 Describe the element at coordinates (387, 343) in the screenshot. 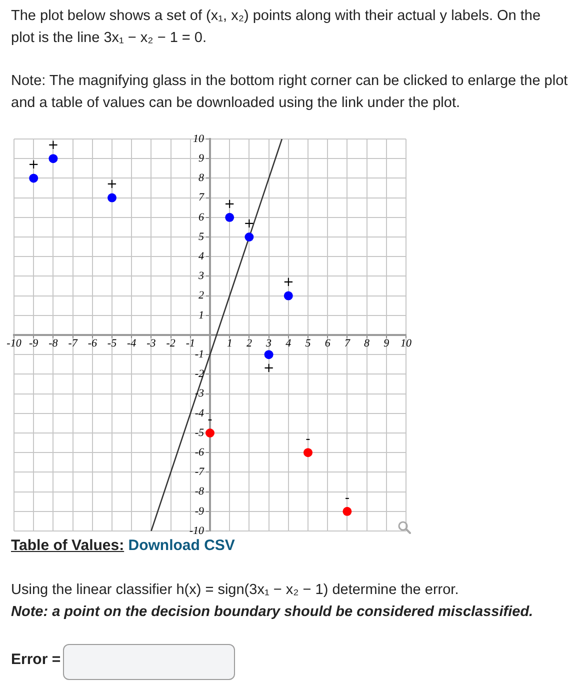

I see `x-tick-label: 9` at that location.